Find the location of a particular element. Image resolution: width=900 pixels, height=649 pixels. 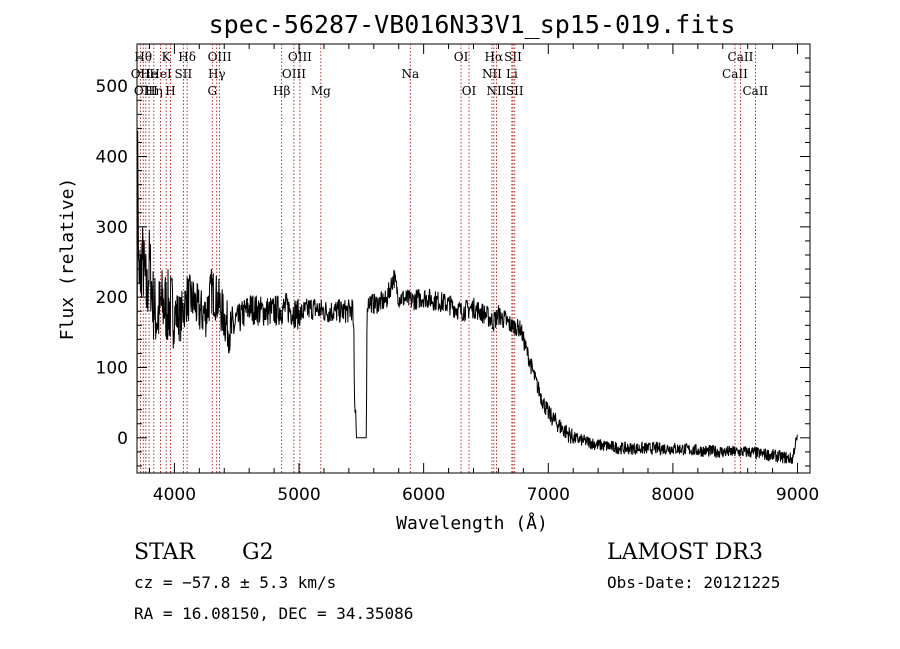

line-label-1: Hθ is located at coordinates (143, 57).